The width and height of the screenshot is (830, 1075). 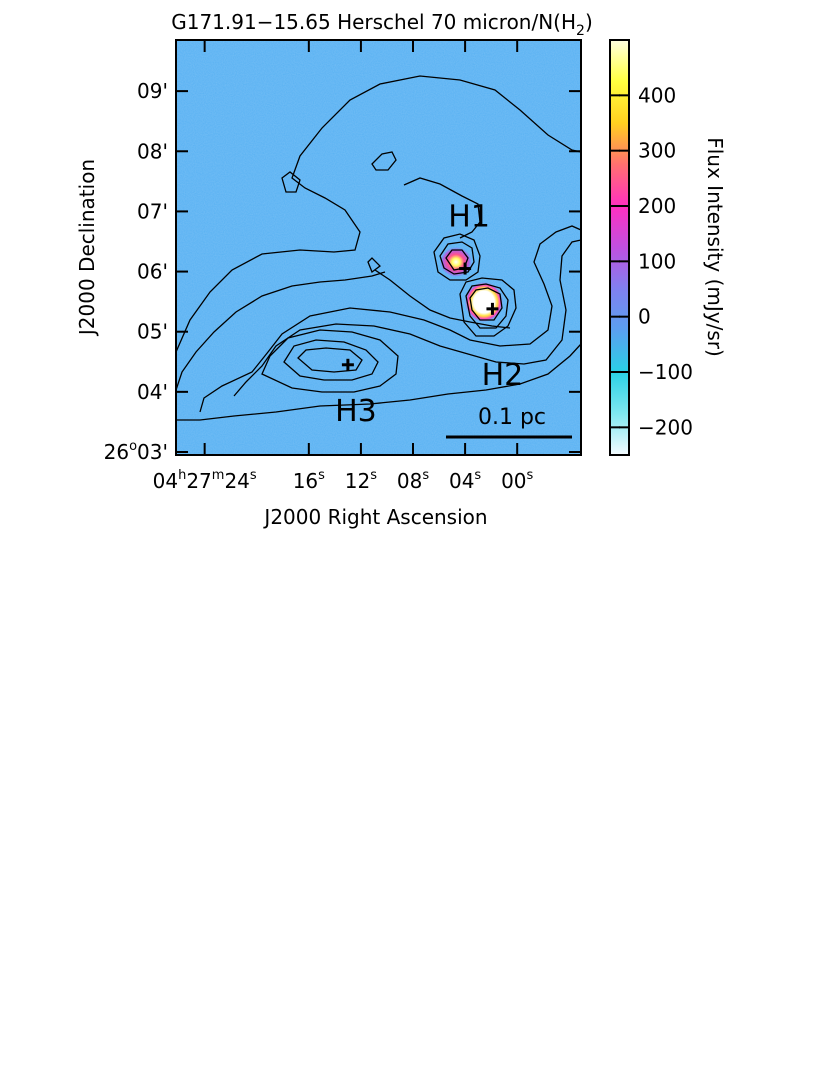 What do you see at coordinates (657, 95) in the screenshot?
I see `colorbar-tick-label-0: 400` at bounding box center [657, 95].